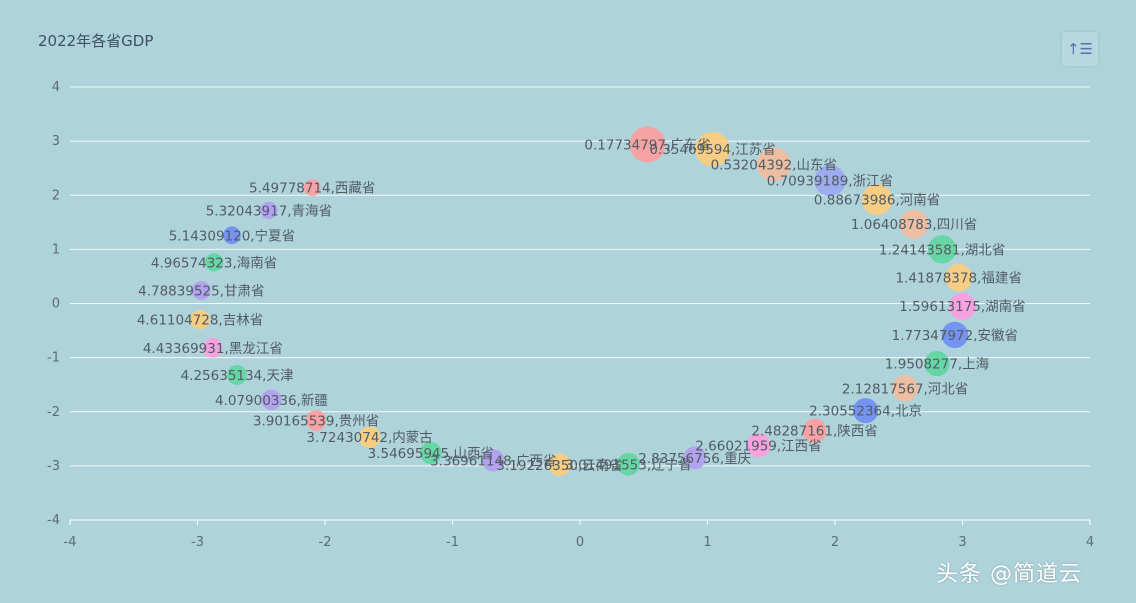  I want to click on data-label: 1.59613175,湖南省, so click(962, 307).